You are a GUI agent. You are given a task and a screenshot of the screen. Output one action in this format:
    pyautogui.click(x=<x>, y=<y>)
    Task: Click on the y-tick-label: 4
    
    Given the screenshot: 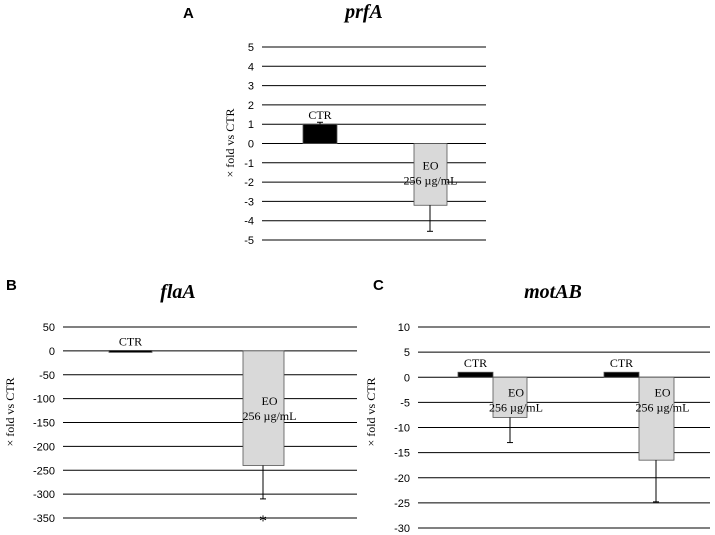 What is the action you would take?
    pyautogui.click(x=251, y=67)
    